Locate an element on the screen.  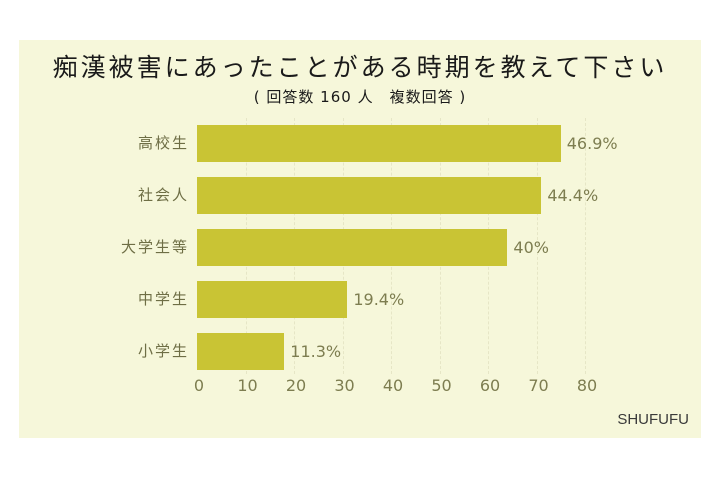
brand-logo: SHUFUFU is located at coordinates (653, 419).